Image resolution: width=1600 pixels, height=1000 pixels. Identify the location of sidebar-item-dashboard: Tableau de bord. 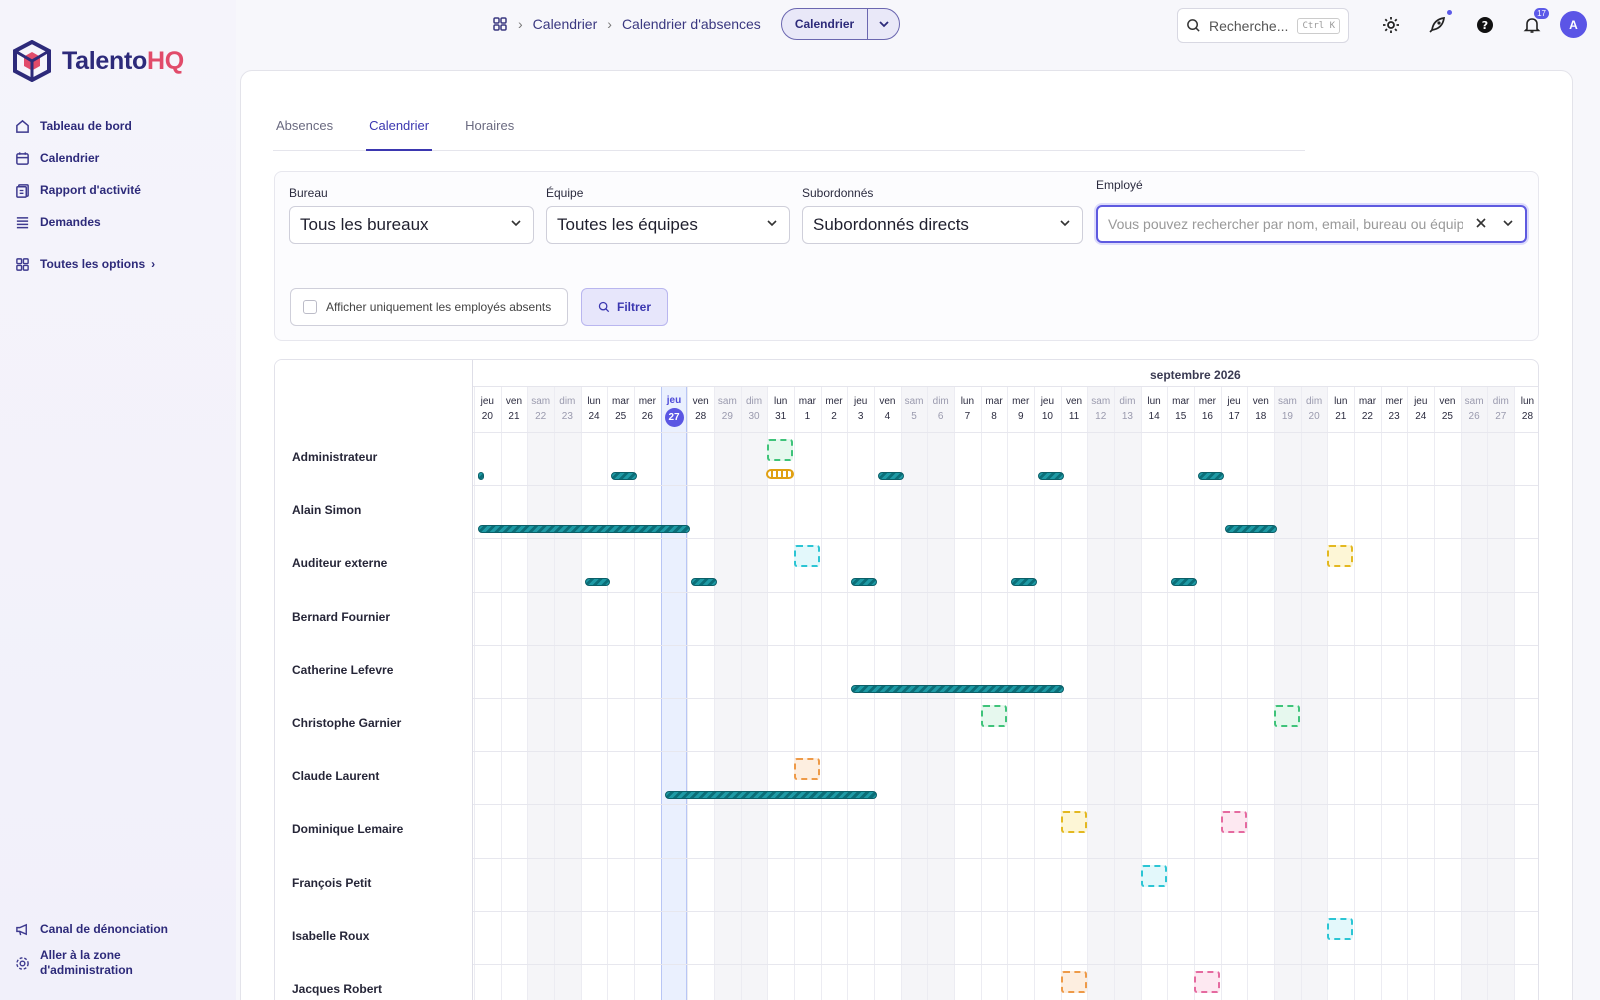
(119, 126).